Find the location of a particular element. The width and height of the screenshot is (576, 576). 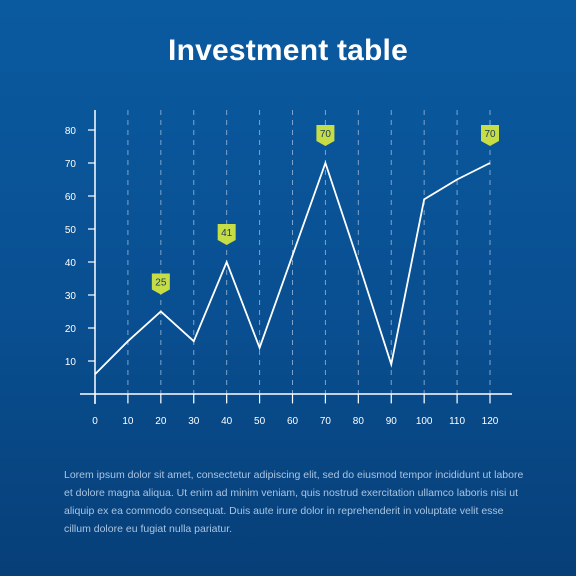

data-label-marker: 41 is located at coordinates (226, 234).